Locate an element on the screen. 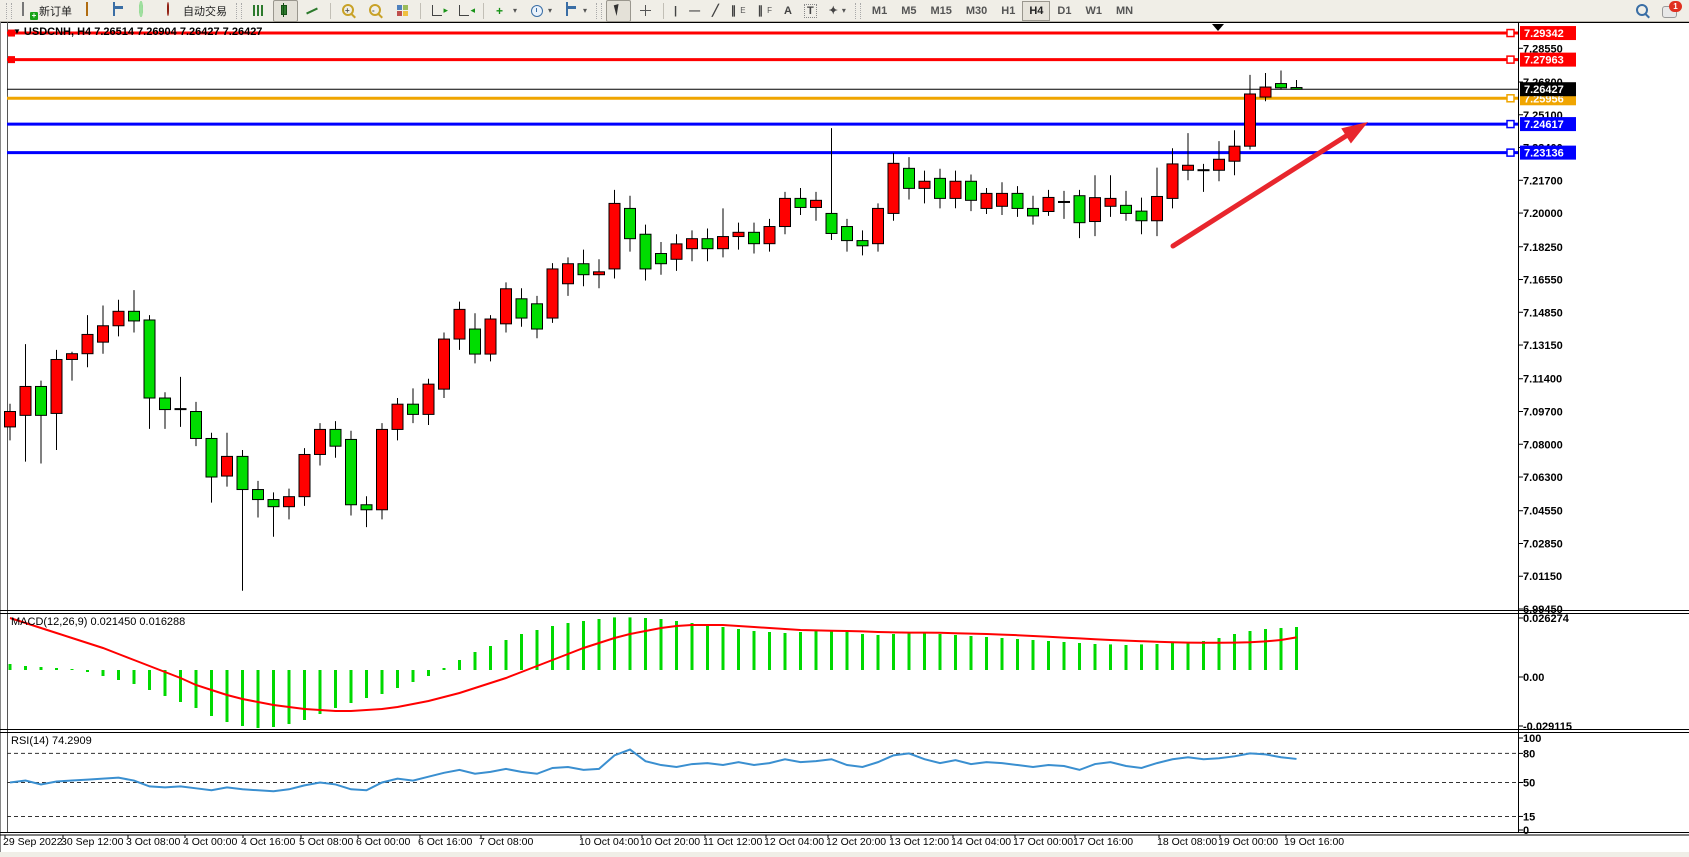 This screenshot has height=857, width=1689. tile-windows-button is located at coordinates (402, 11).